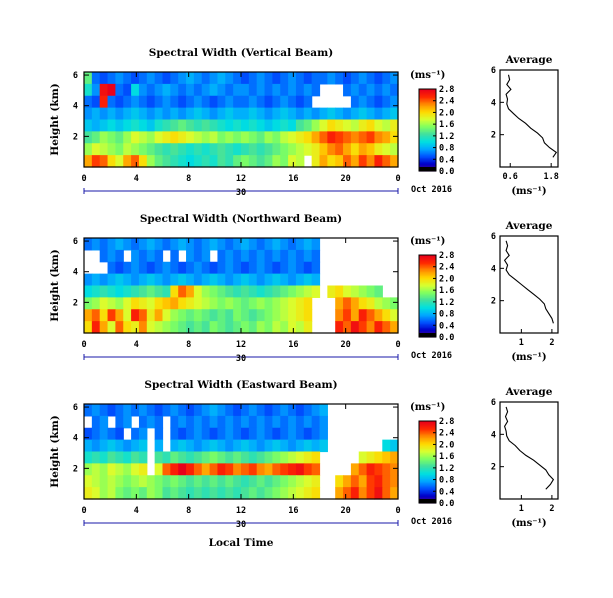  I want to click on colorbar-tick-label: 2.4, so click(446, 102).